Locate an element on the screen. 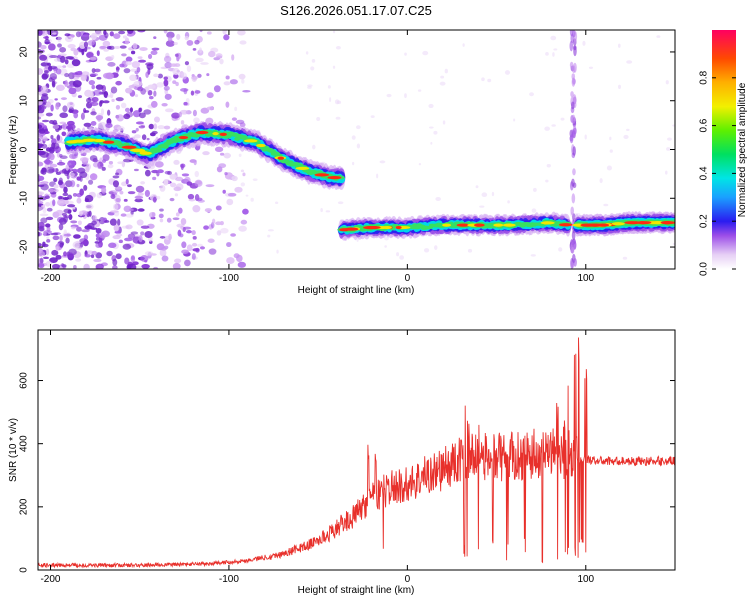 The height and width of the screenshot is (600, 750). heatmap-streak-cell is located at coordinates (572, 105).